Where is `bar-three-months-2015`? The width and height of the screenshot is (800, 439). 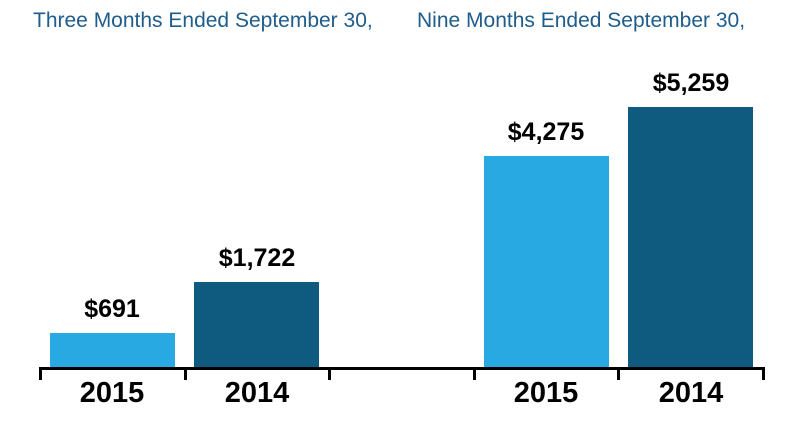 bar-three-months-2015 is located at coordinates (112, 350).